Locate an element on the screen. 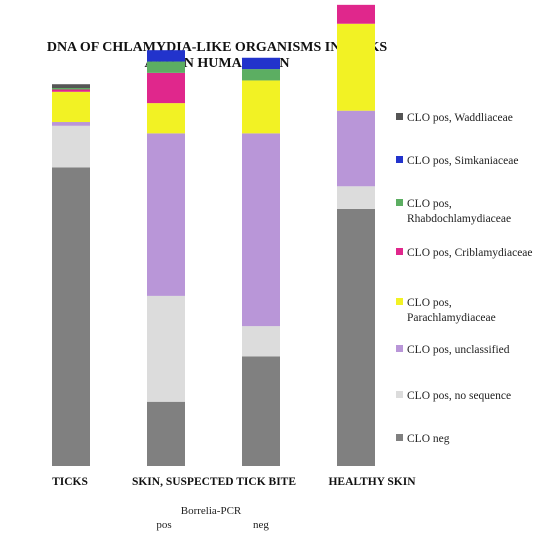 This screenshot has width=550, height=550. legend-item-clo-pos-rhabdochlamydiaceae: CLO pos, Rhabdochlamydiaceae is located at coordinates (453, 211).